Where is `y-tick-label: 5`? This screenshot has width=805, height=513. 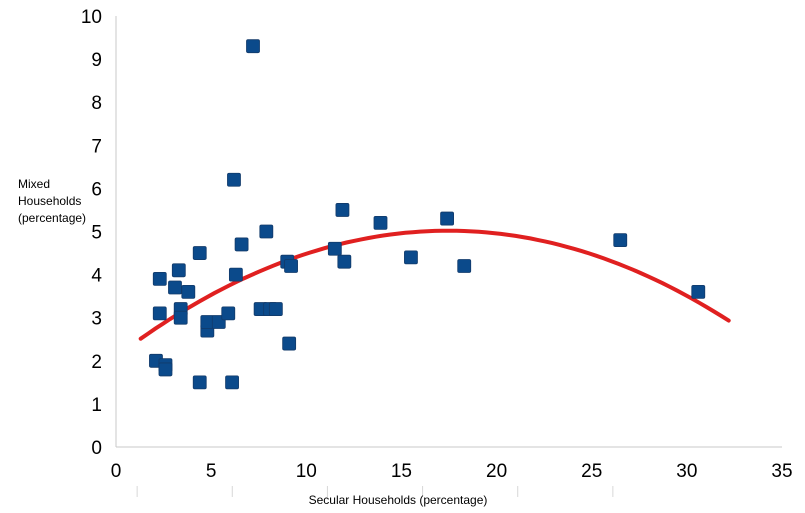
y-tick-label: 5 is located at coordinates (96, 233).